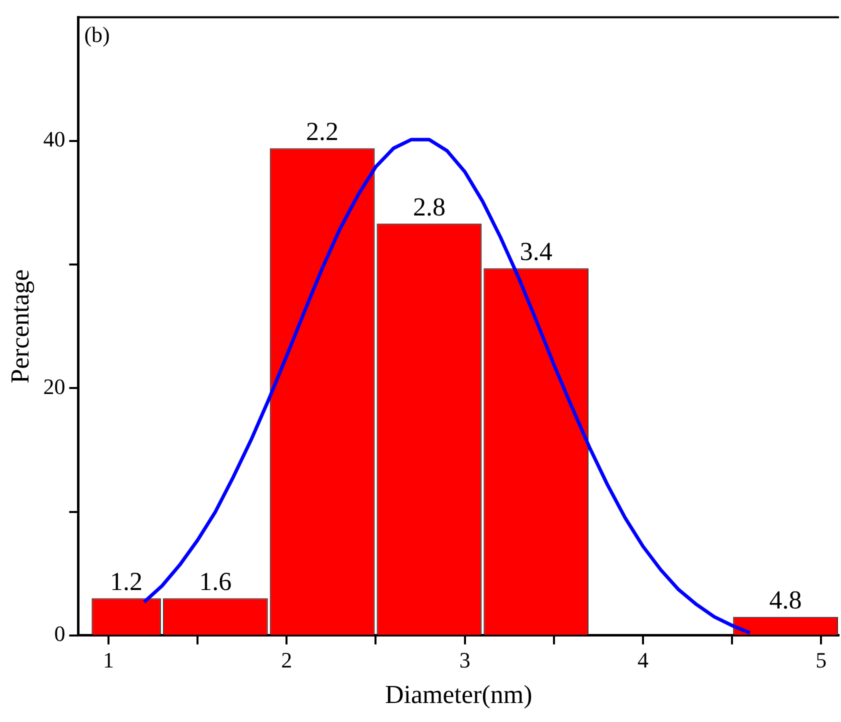  Describe the element at coordinates (215, 581) in the screenshot. I see `annotation: 1.6` at that location.